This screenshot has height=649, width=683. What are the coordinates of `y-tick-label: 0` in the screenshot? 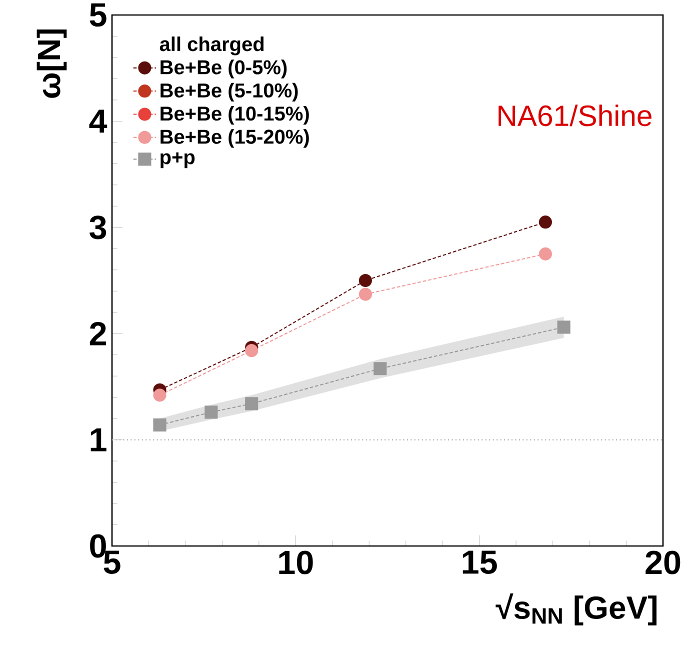 It's located at (98, 546).